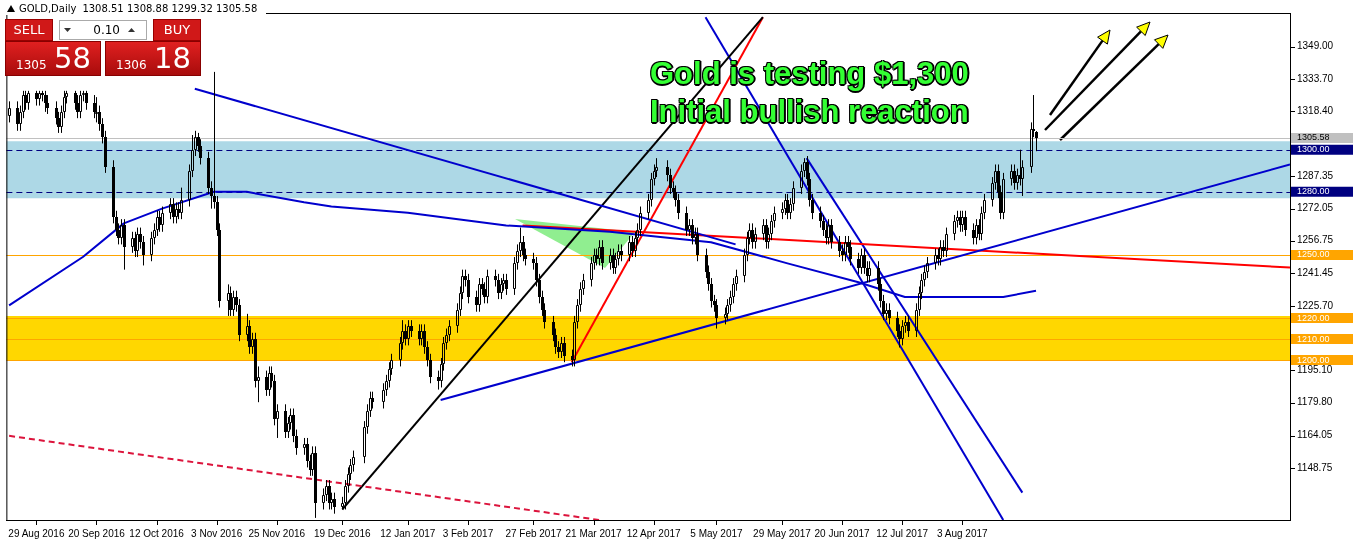  I want to click on ref-line-label: 1200.00, so click(1313, 359).